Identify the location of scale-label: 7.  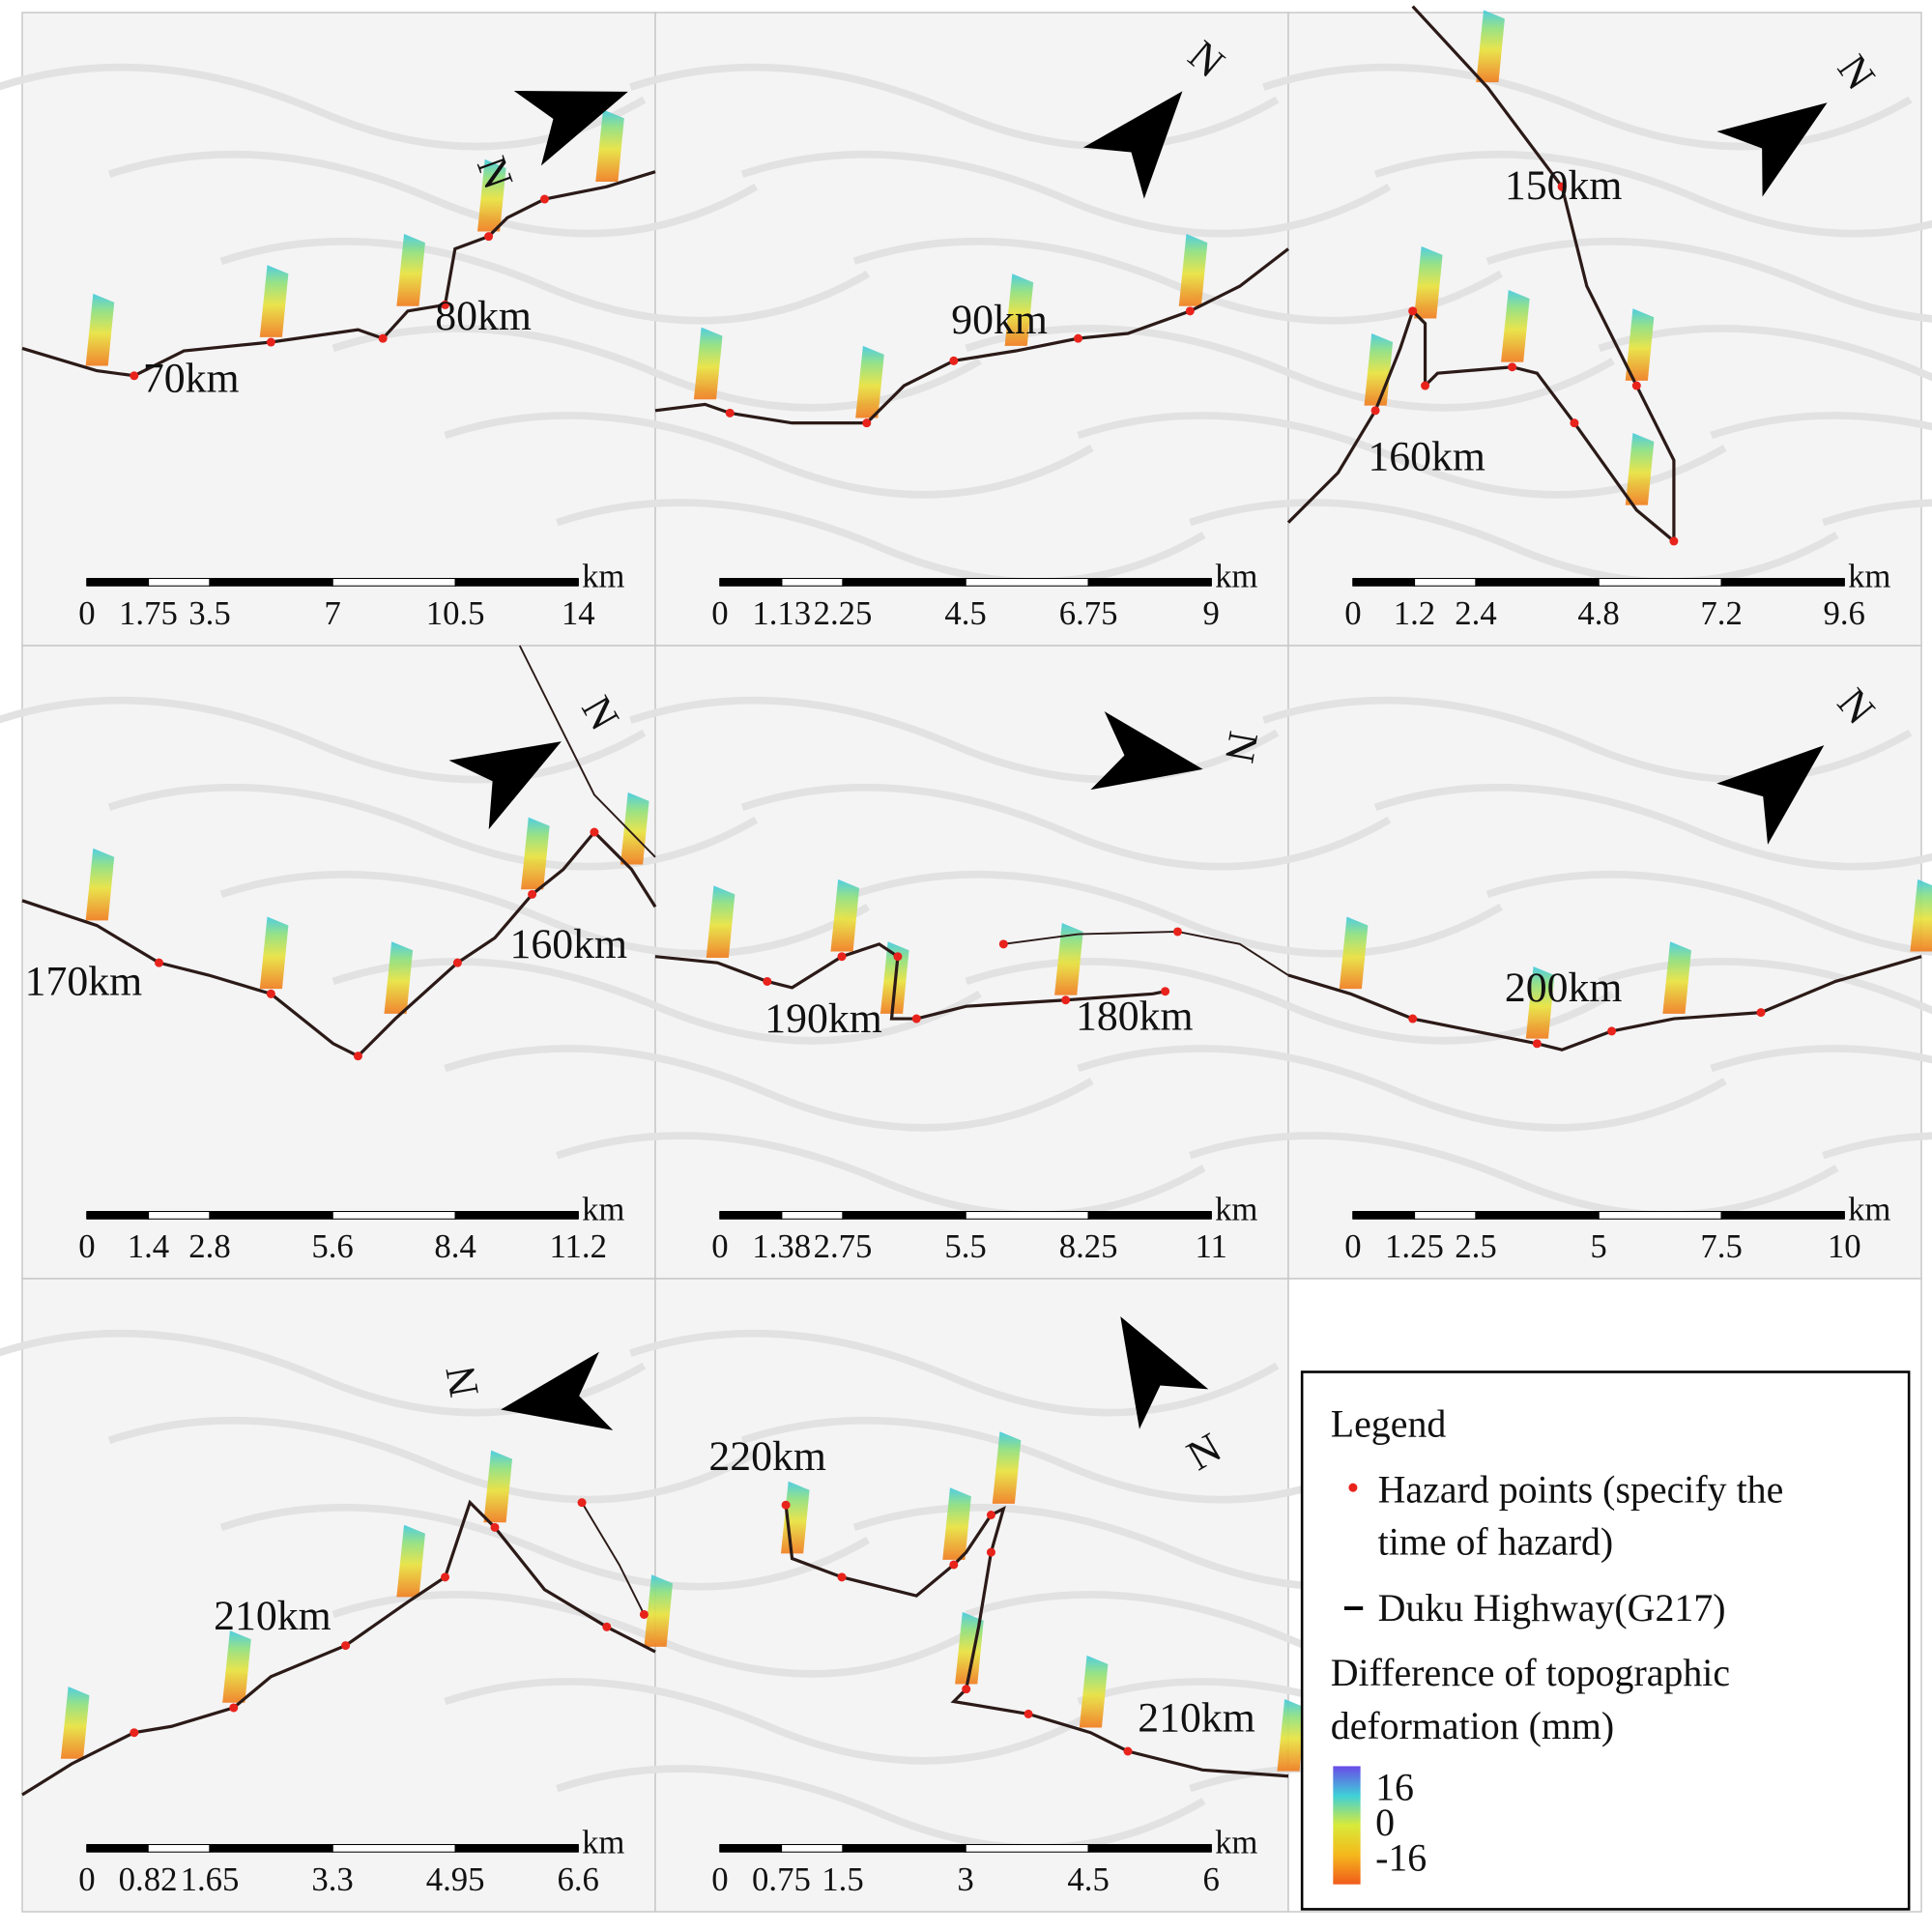
(332, 613).